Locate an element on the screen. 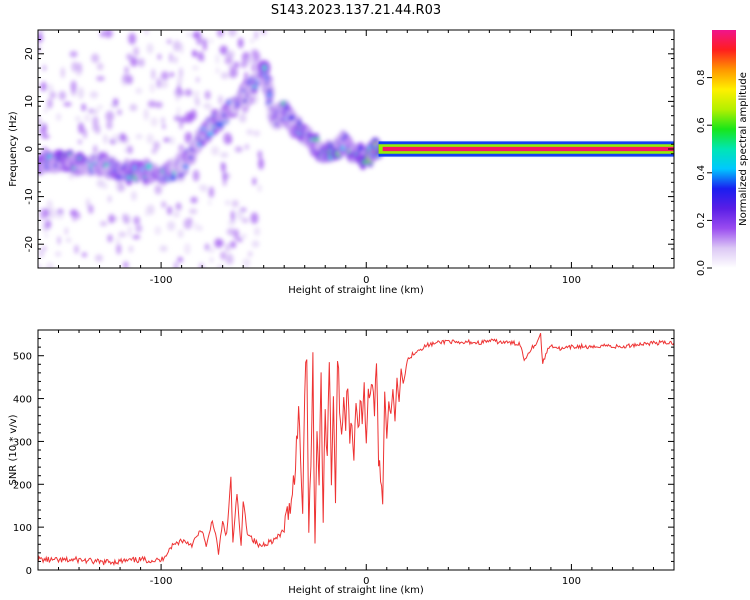 This screenshot has height=600, width=750. band-core is located at coordinates (528, 149).